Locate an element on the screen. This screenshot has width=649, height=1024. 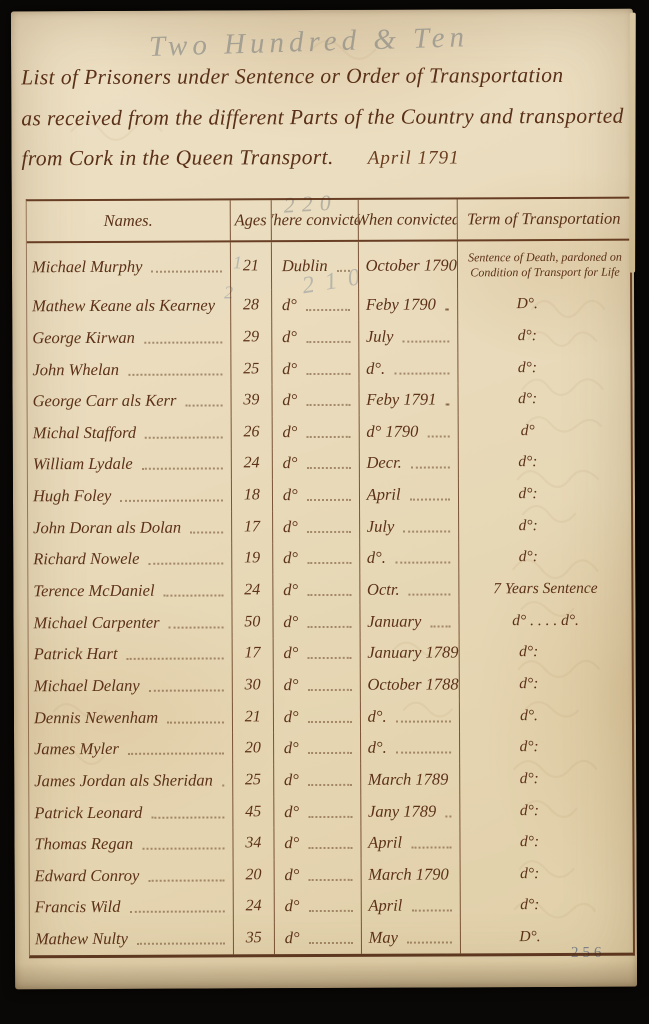
prisoner-age-cell: 25 is located at coordinates (252, 368).